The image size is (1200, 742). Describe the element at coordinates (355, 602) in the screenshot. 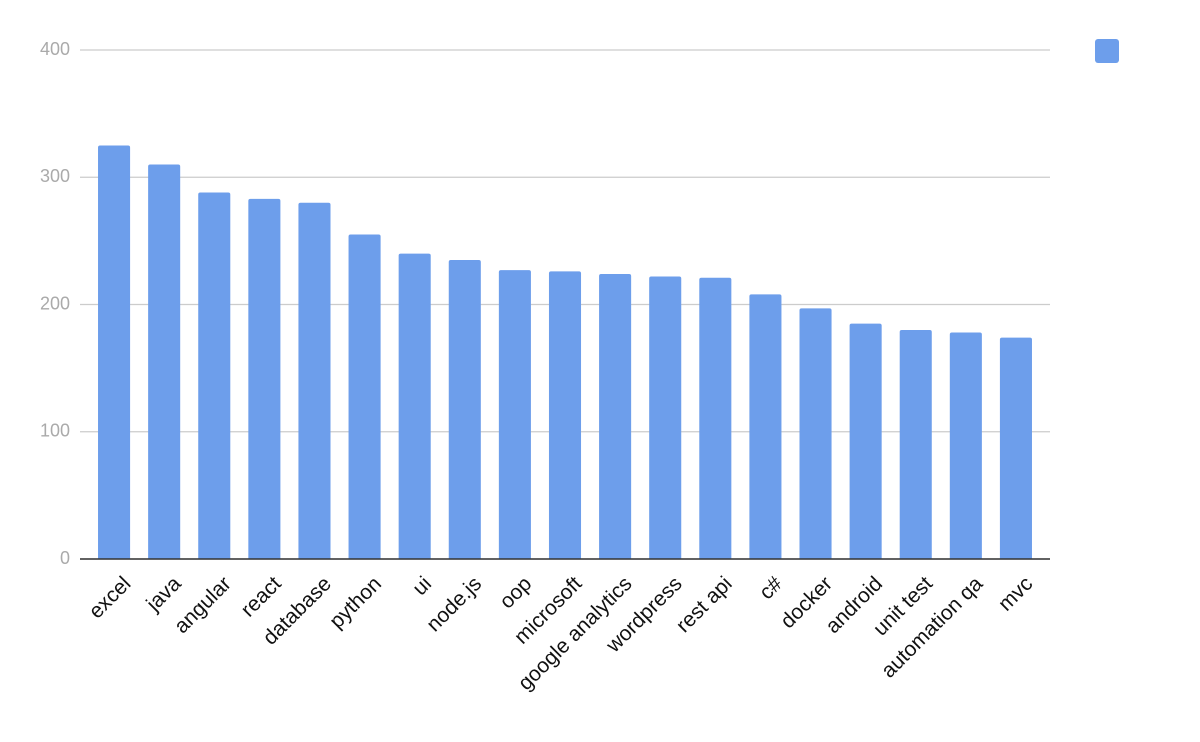

I see `x-tick-label: python` at that location.